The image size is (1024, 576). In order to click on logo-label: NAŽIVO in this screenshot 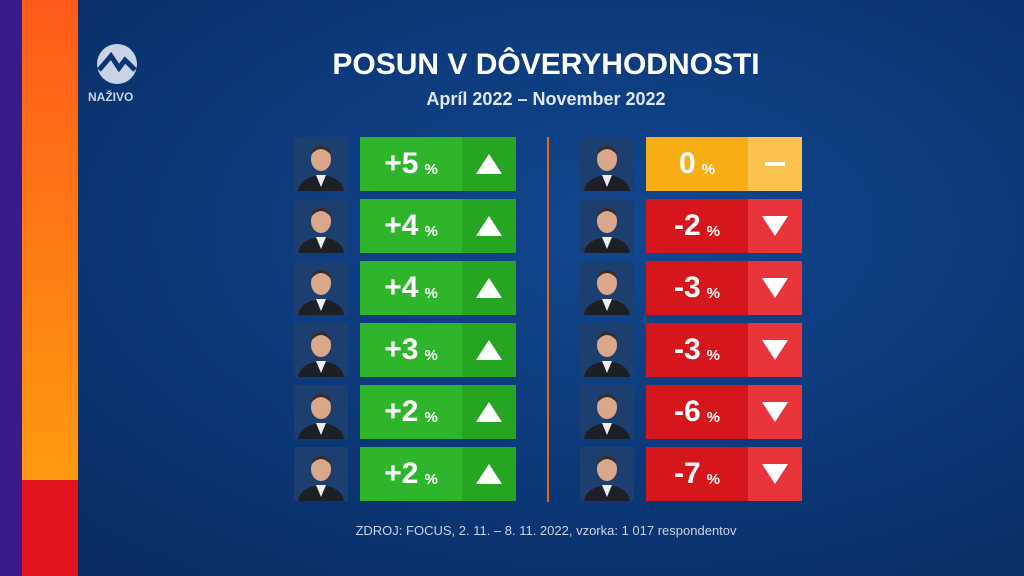, I will do `click(111, 97)`.